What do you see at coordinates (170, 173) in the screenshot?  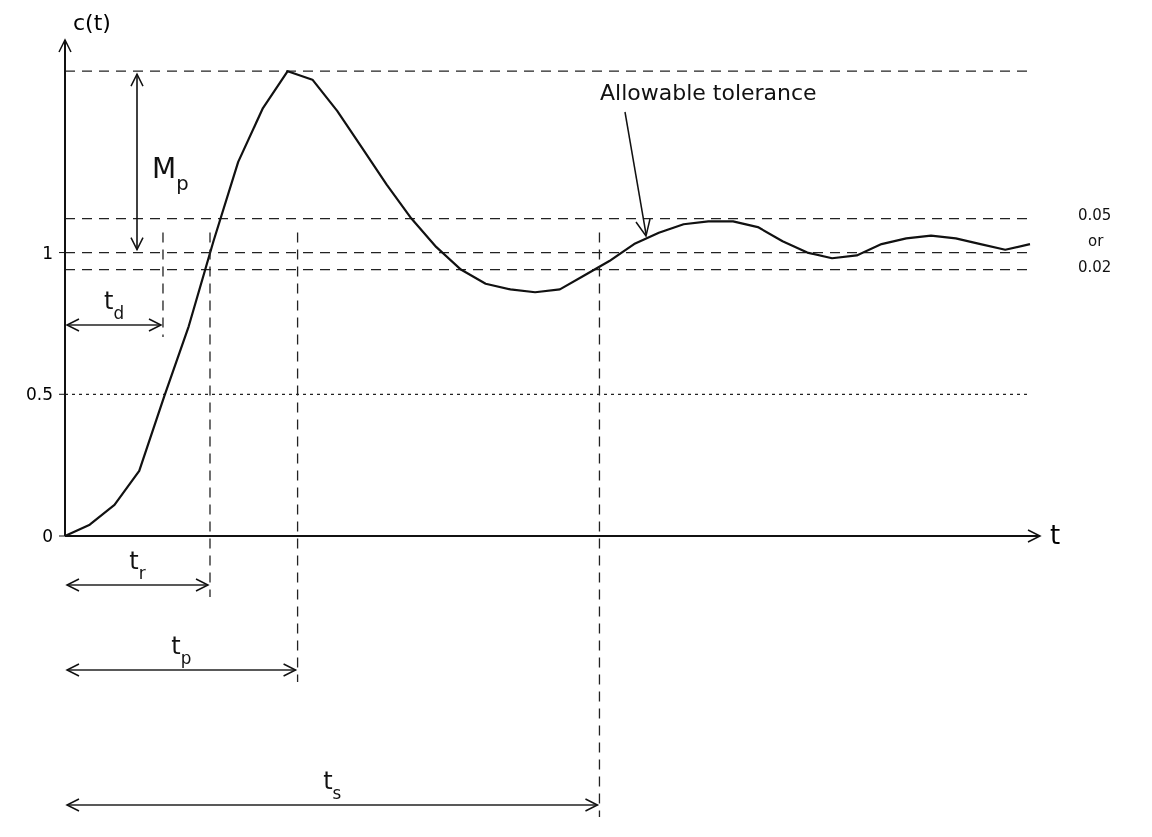 I see `annotation: M$_{p}$` at bounding box center [170, 173].